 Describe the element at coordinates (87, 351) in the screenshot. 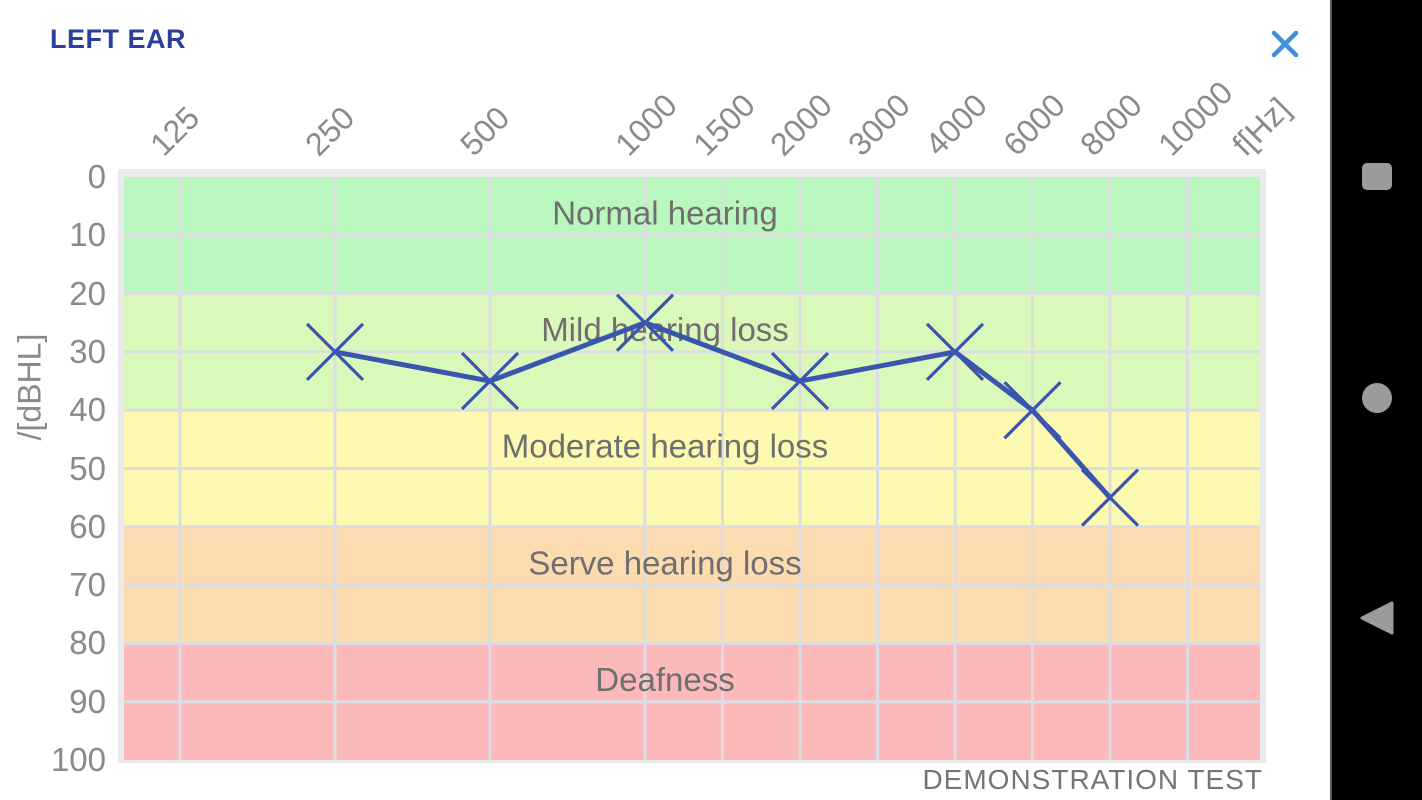

I see `y-tick-label: 30` at that location.